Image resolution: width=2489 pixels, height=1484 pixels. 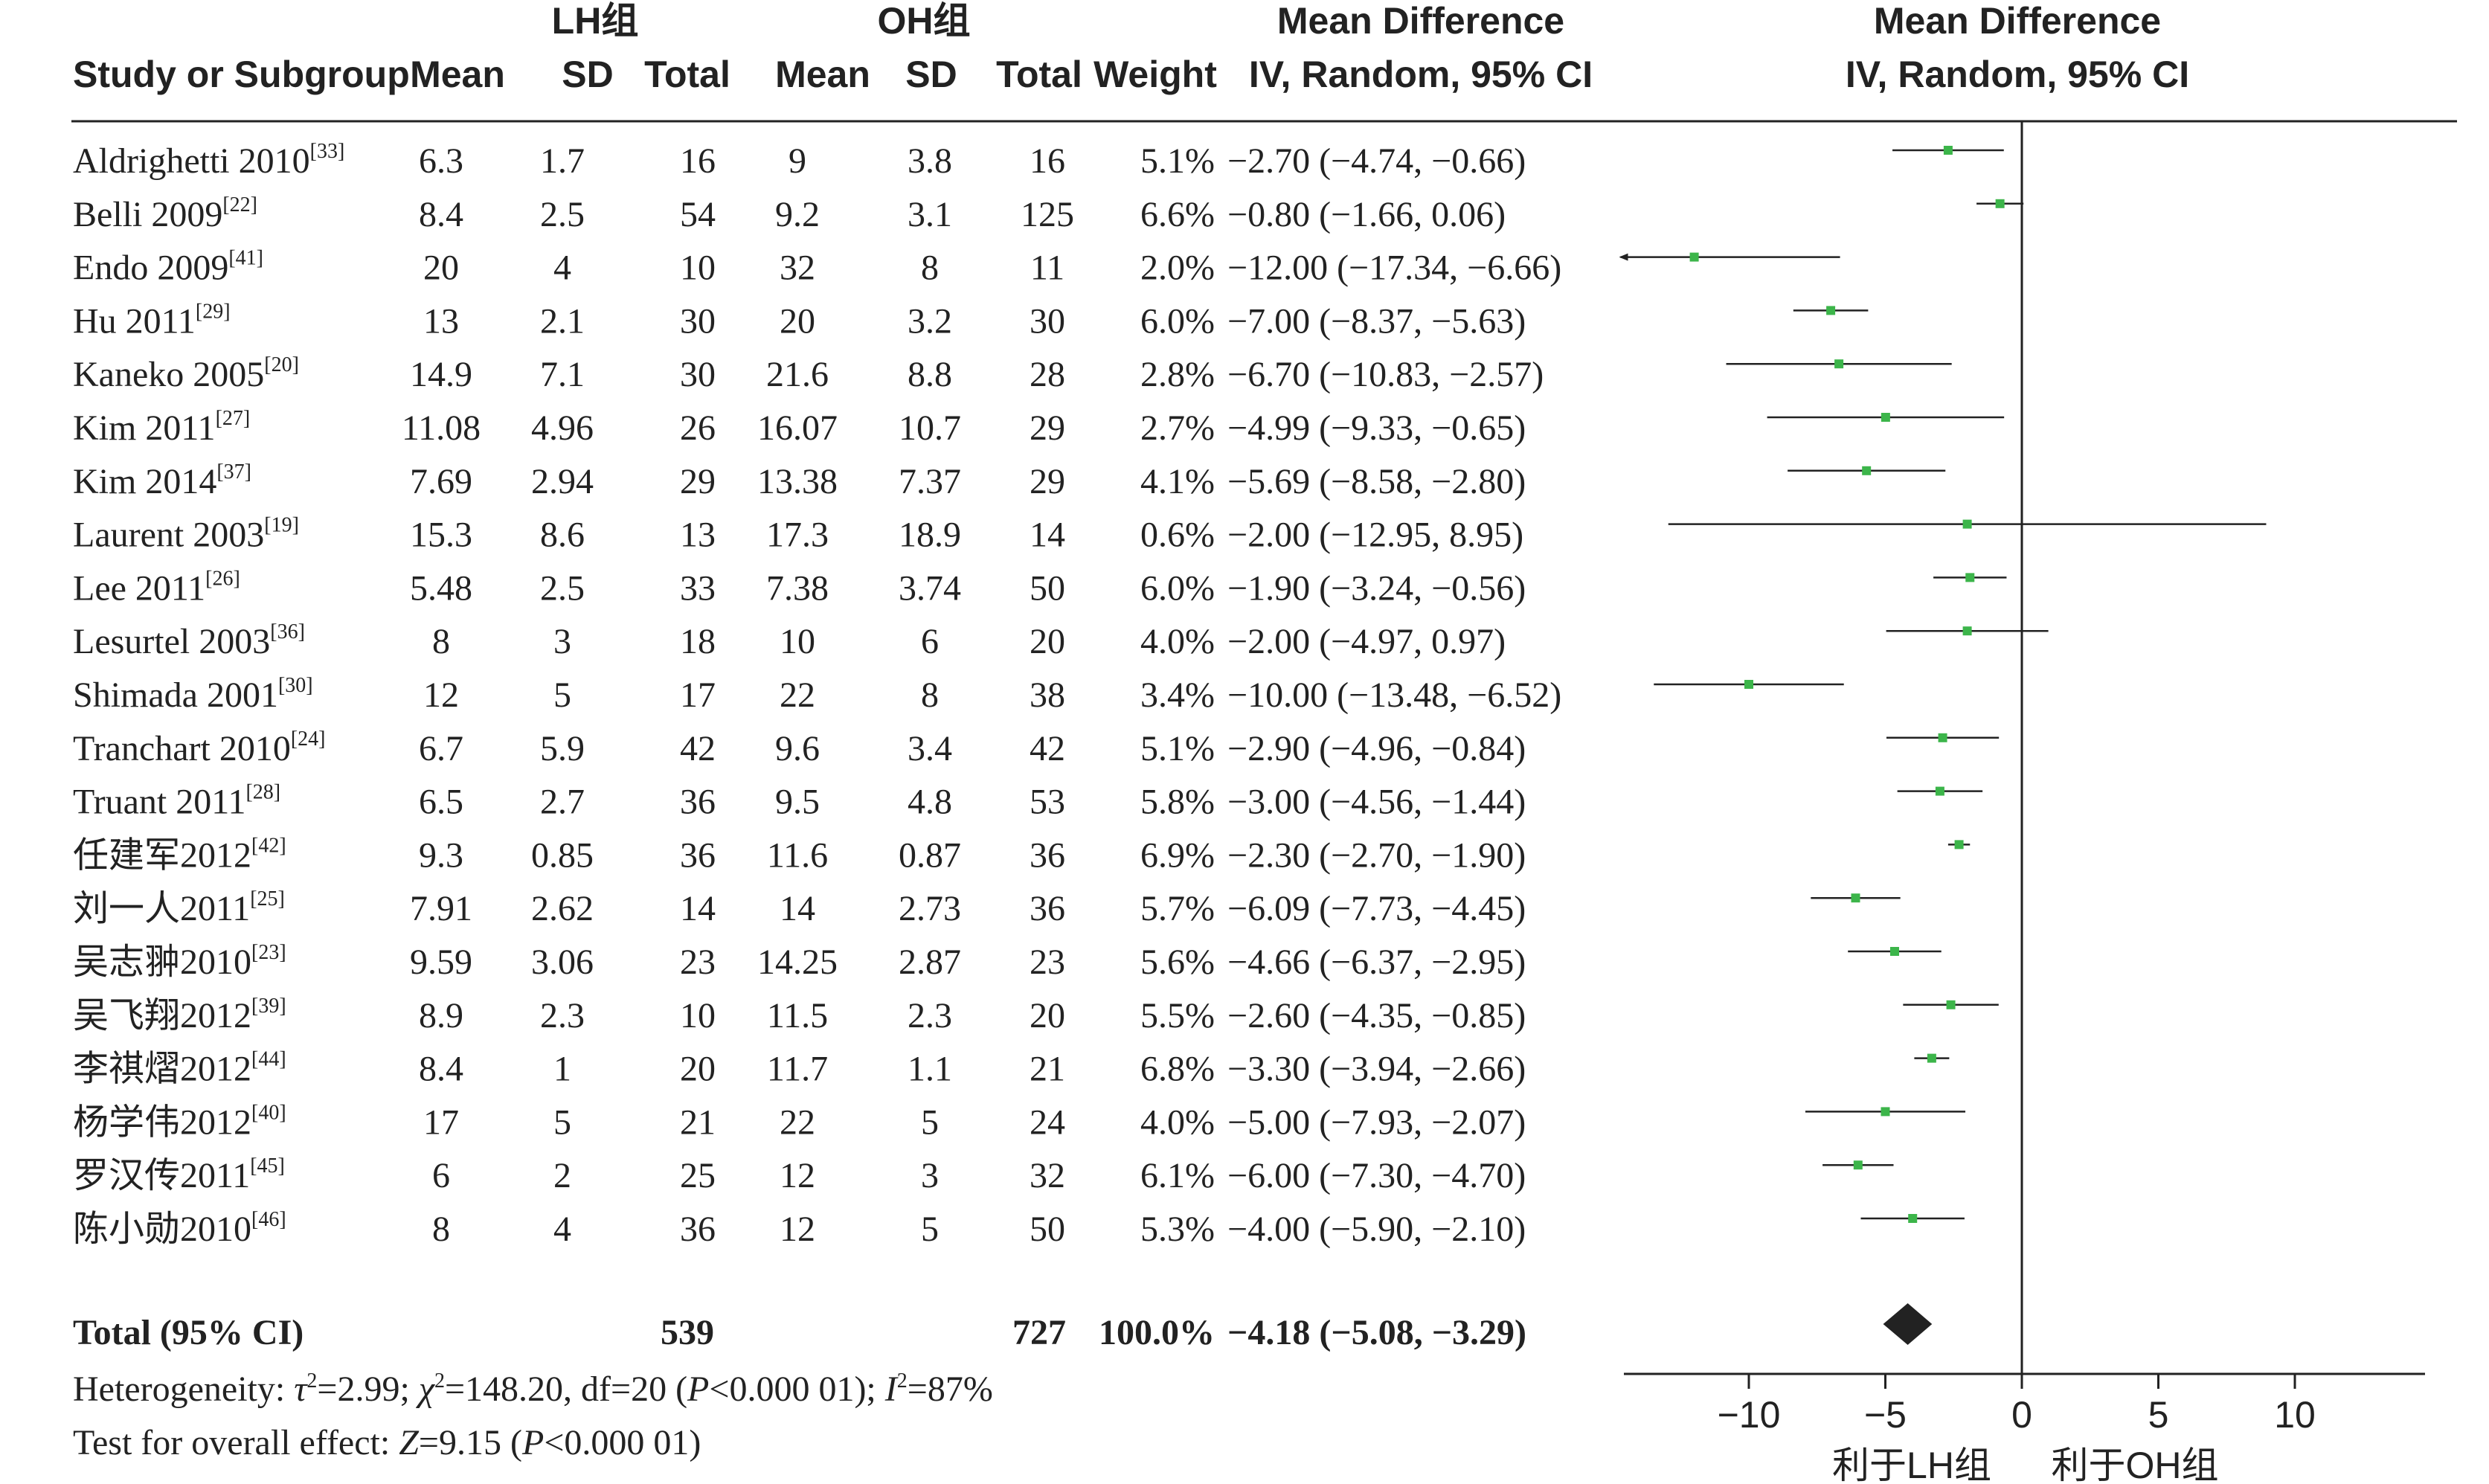 What do you see at coordinates (698, 962) in the screenshot?
I see `lh-total-cell: 23` at bounding box center [698, 962].